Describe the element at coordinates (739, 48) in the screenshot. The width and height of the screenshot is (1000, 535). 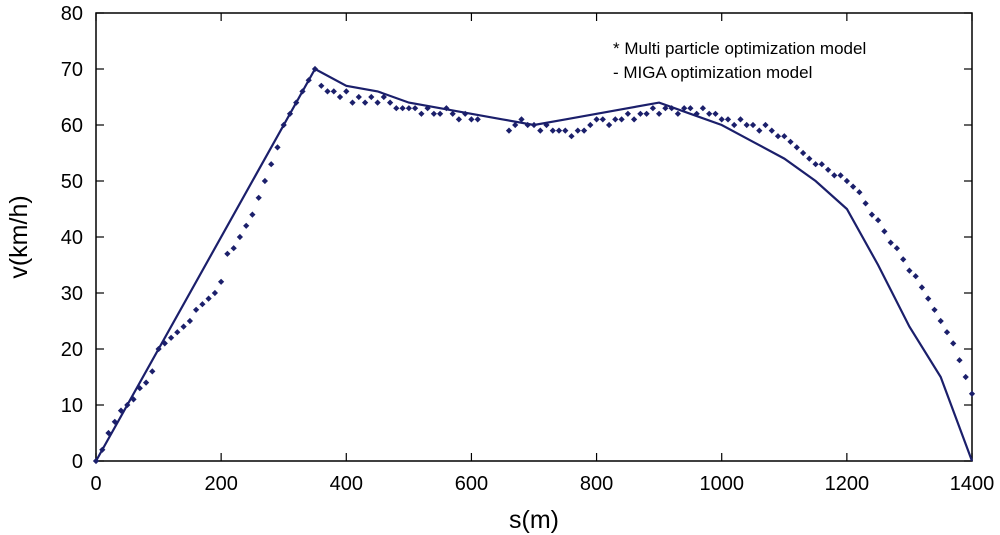
I see `legend-entry-multi-particle: * Multi particle optimization model` at that location.